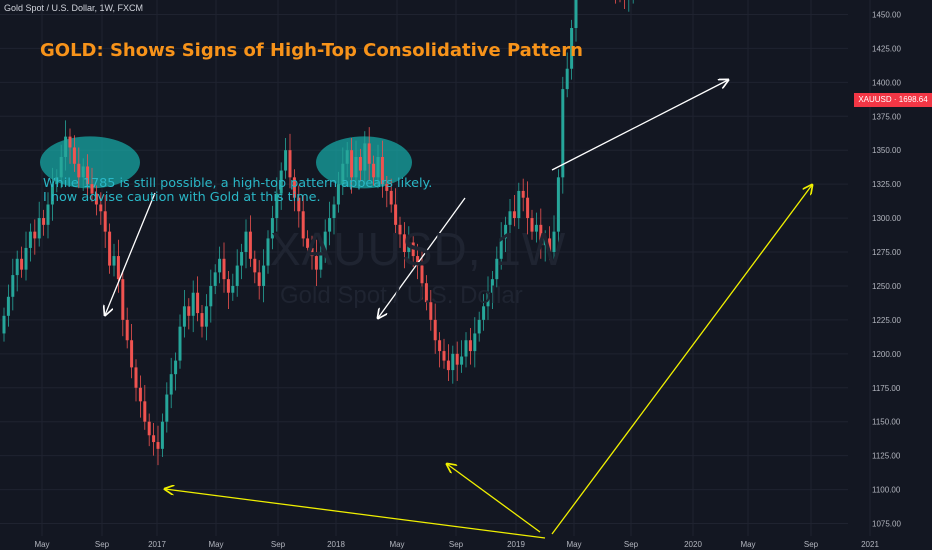 This screenshot has height=550, width=932. What do you see at coordinates (886, 14) in the screenshot?
I see `y-tick-label: 1450.00` at bounding box center [886, 14].